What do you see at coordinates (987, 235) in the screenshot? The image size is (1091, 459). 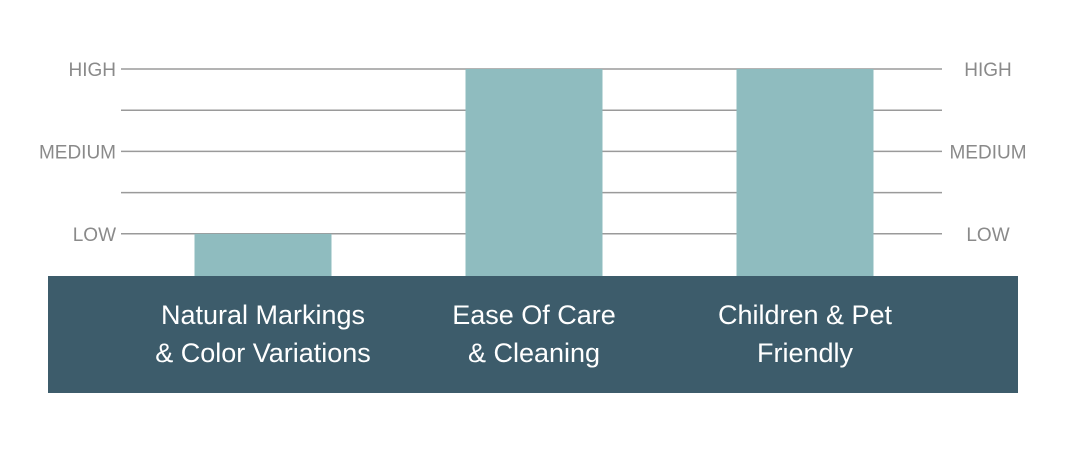 I see `y2-tick-label: LOW` at bounding box center [987, 235].